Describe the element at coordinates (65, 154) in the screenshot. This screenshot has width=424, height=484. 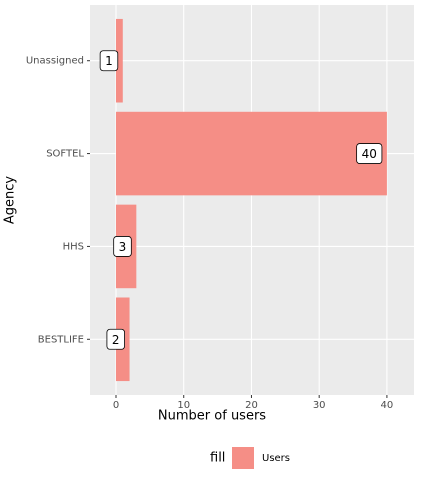
I see `y-tick-label: SOFTEL` at that location.